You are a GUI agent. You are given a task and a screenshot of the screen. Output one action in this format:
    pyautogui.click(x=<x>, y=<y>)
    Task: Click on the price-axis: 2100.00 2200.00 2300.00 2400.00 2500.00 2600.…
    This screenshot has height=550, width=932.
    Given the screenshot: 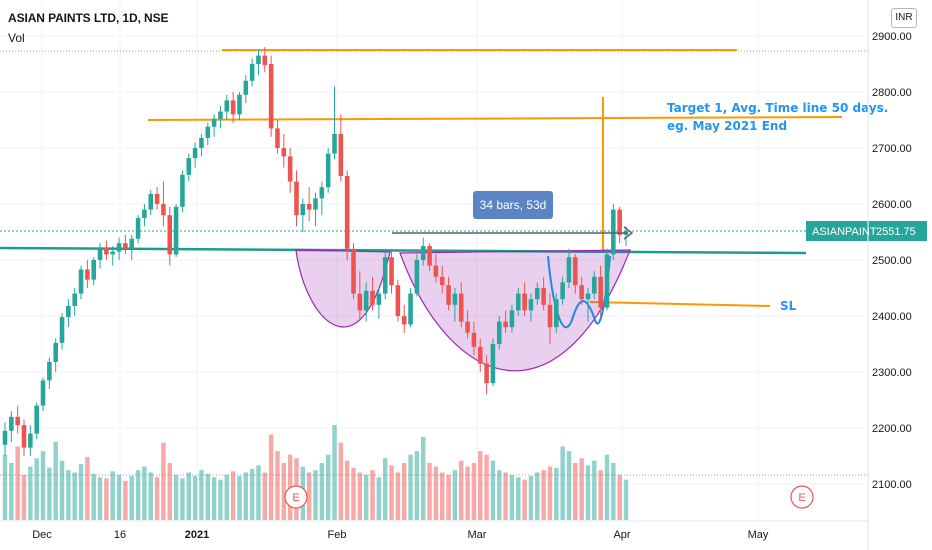 What is the action you would take?
    pyautogui.click(x=866, y=275)
    